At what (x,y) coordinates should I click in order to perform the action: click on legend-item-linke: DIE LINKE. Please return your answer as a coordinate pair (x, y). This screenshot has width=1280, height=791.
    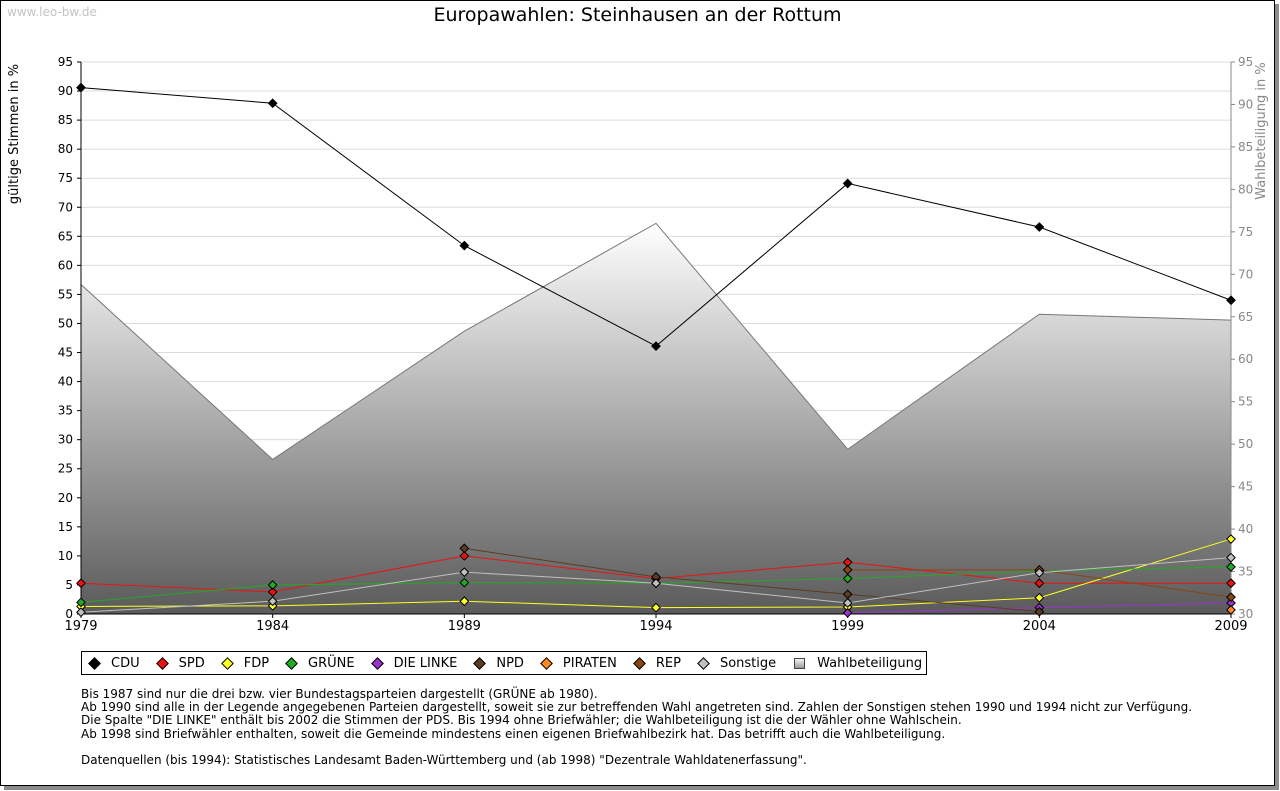
    Looking at the image, I should click on (414, 663).